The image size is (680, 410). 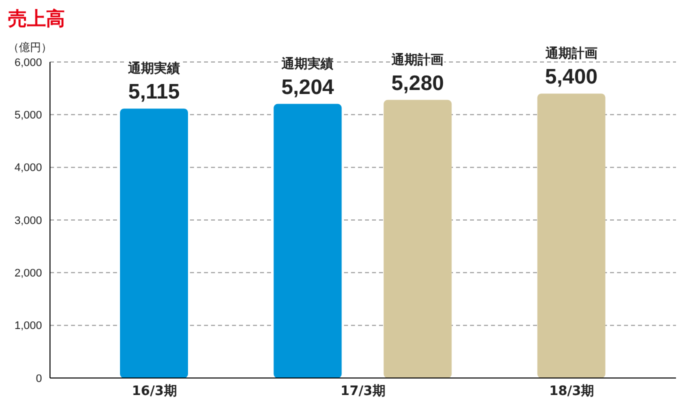 I want to click on y-tick-label: 6,000, so click(x=28, y=62).